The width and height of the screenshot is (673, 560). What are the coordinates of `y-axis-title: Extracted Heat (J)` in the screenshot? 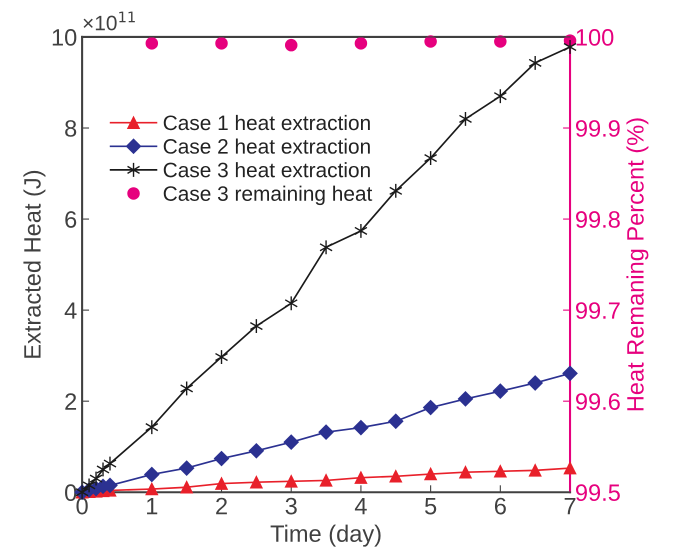 It's located at (34, 264).